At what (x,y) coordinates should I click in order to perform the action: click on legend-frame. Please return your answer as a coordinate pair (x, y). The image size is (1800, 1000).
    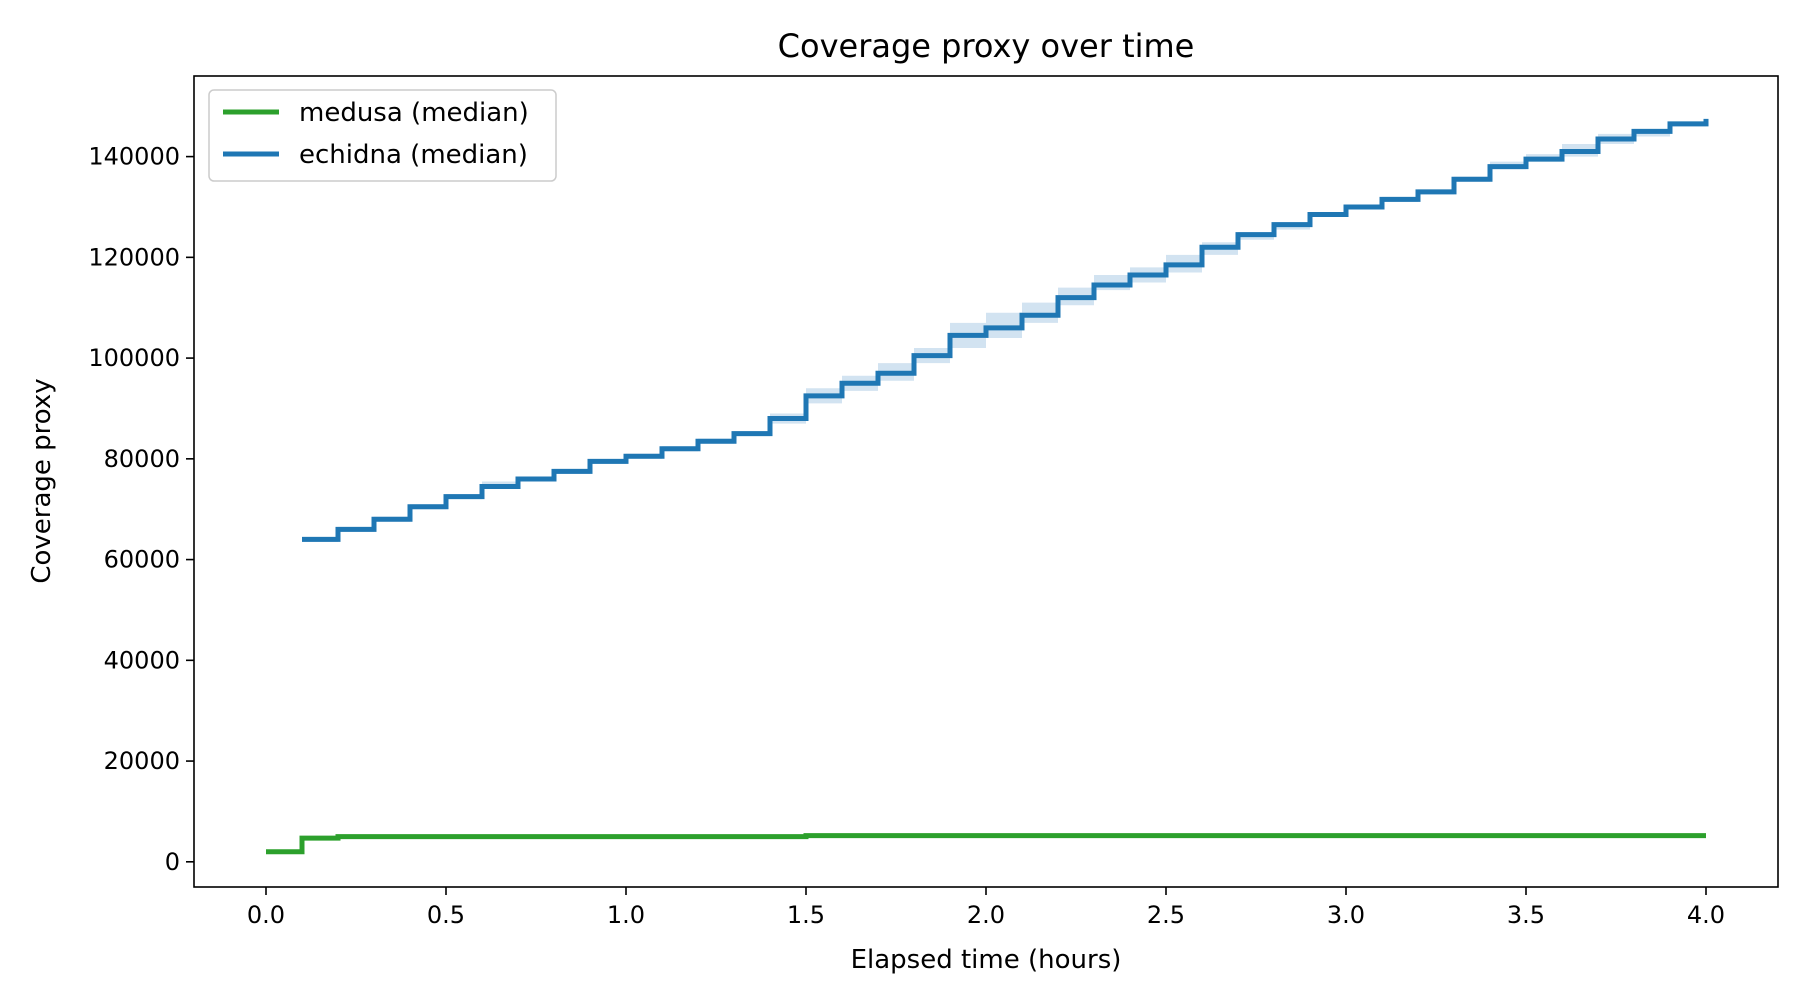
    Looking at the image, I should click on (382, 135).